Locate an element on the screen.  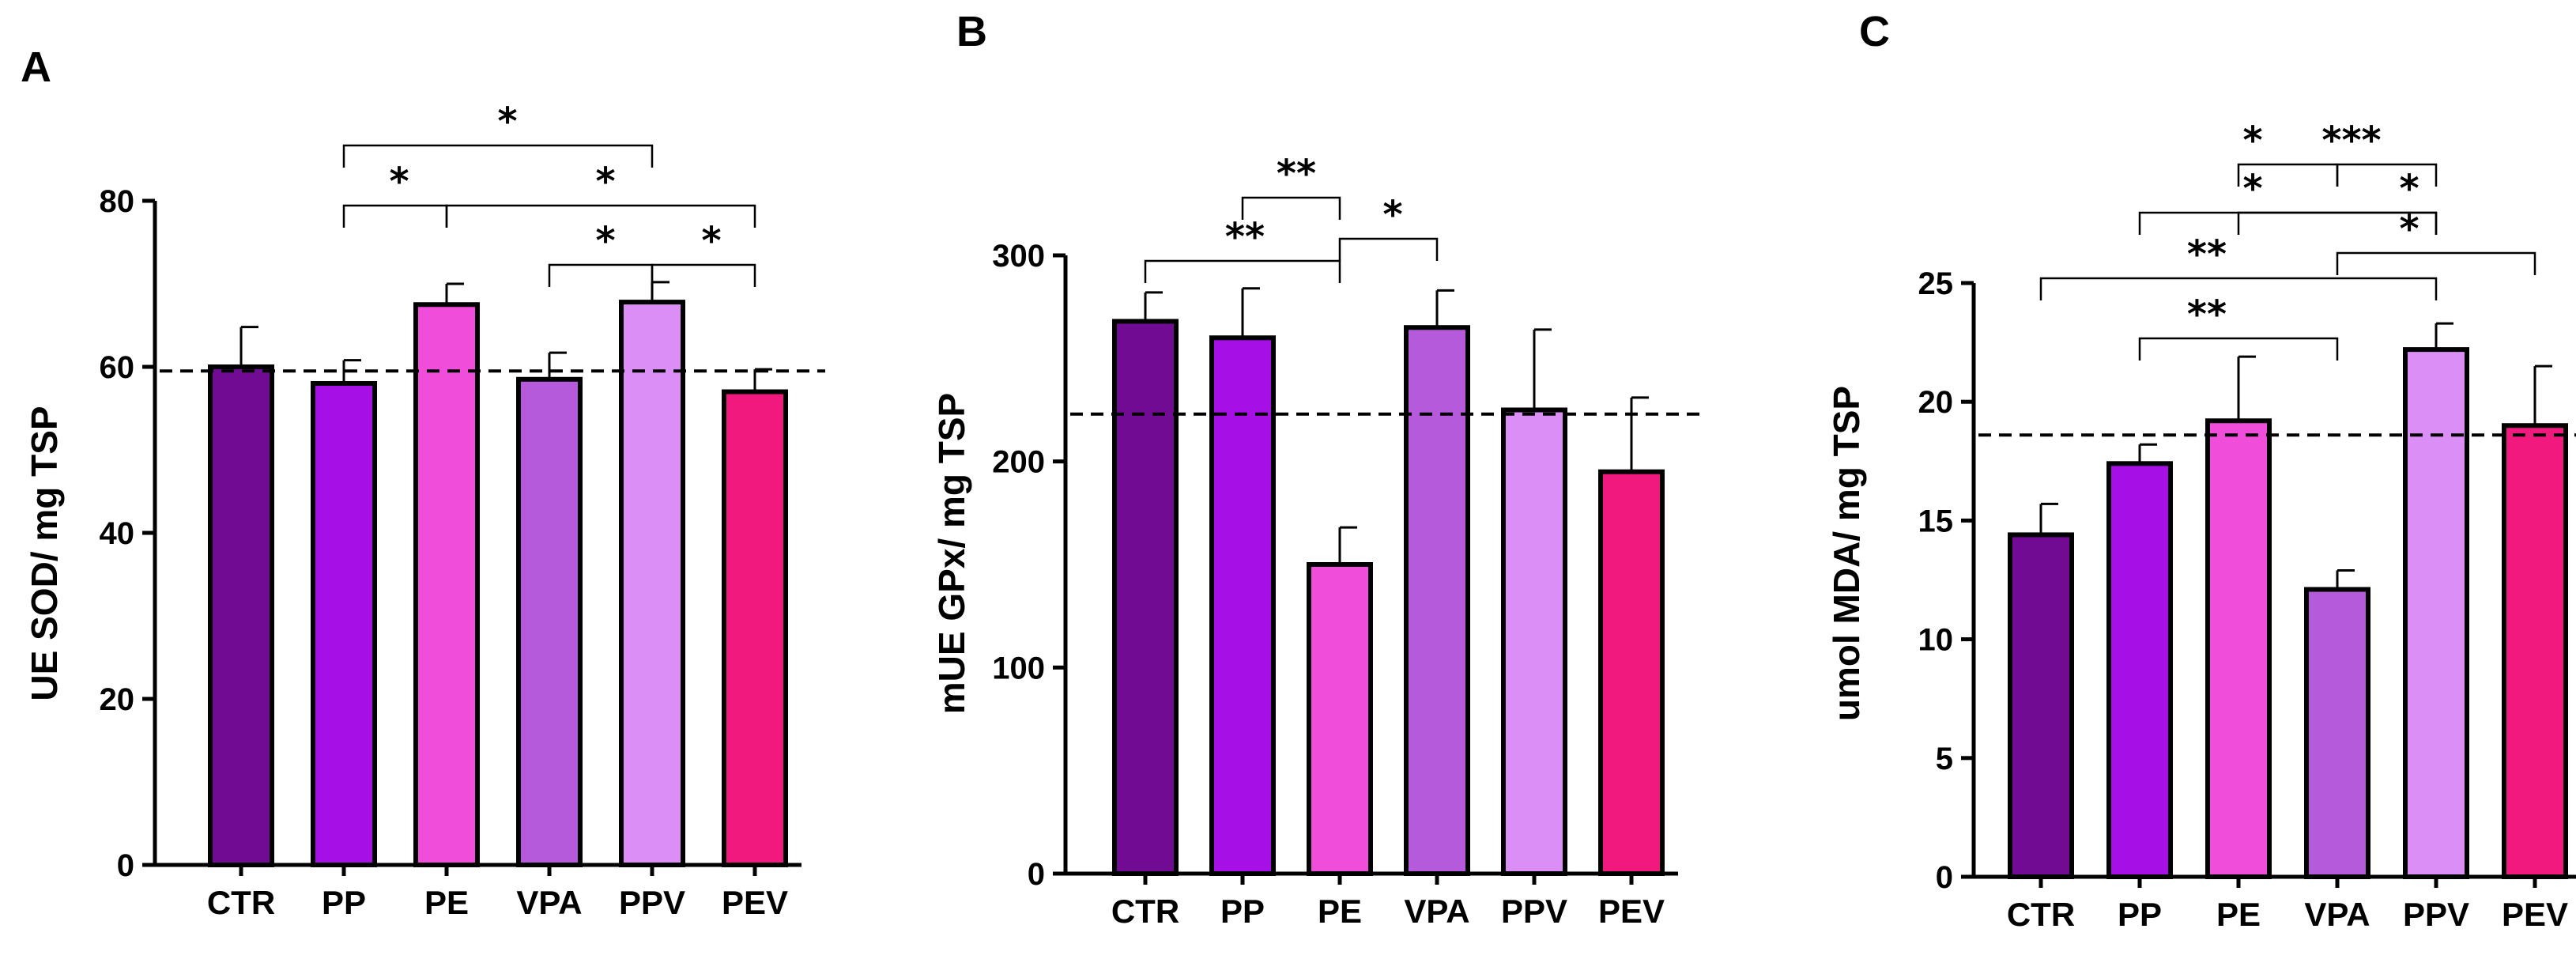
y-tick-label: 100 is located at coordinates (1018, 668).